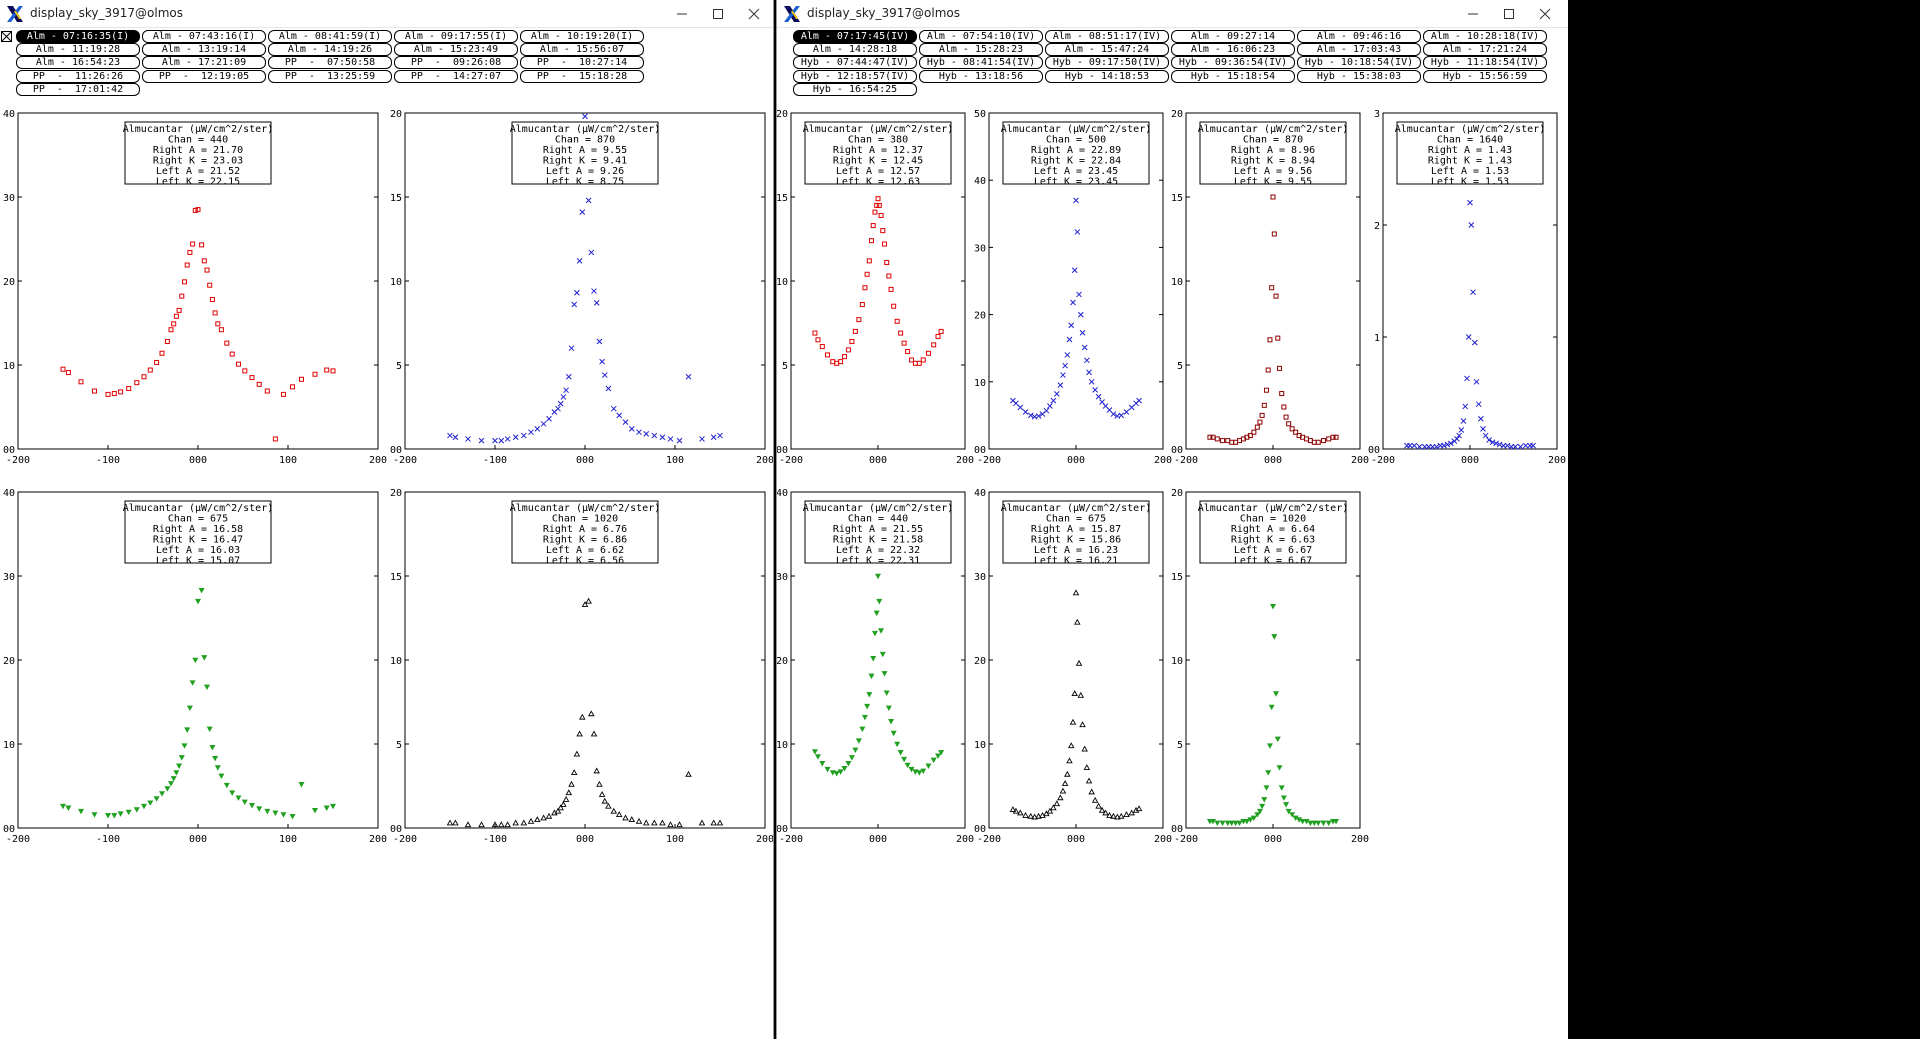 This screenshot has width=1920, height=1039. I want to click on time-button: Alm - 10:28:18(IV), so click(1485, 36).